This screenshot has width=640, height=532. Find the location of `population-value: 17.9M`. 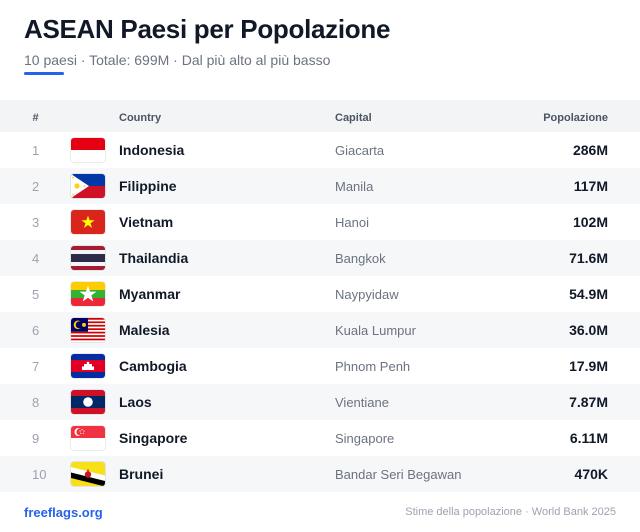

population-value: 17.9M is located at coordinates (588, 366).